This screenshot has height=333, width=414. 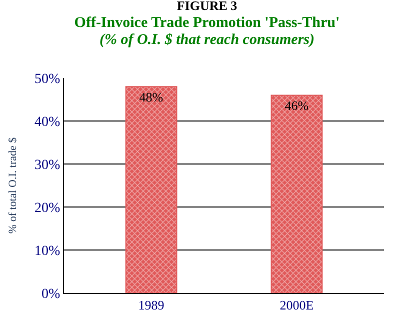 I want to click on data-label: 46%, so click(x=296, y=106).